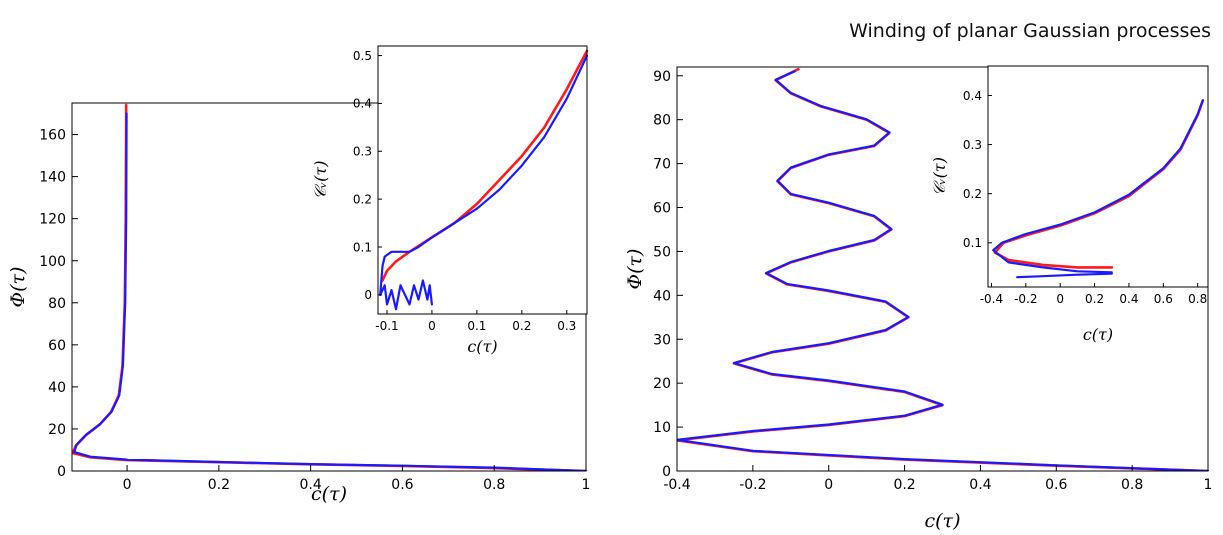 The image size is (1223, 535). Describe the element at coordinates (752, 485) in the screenshot. I see `right-main-xtick-label: -0.2` at that location.